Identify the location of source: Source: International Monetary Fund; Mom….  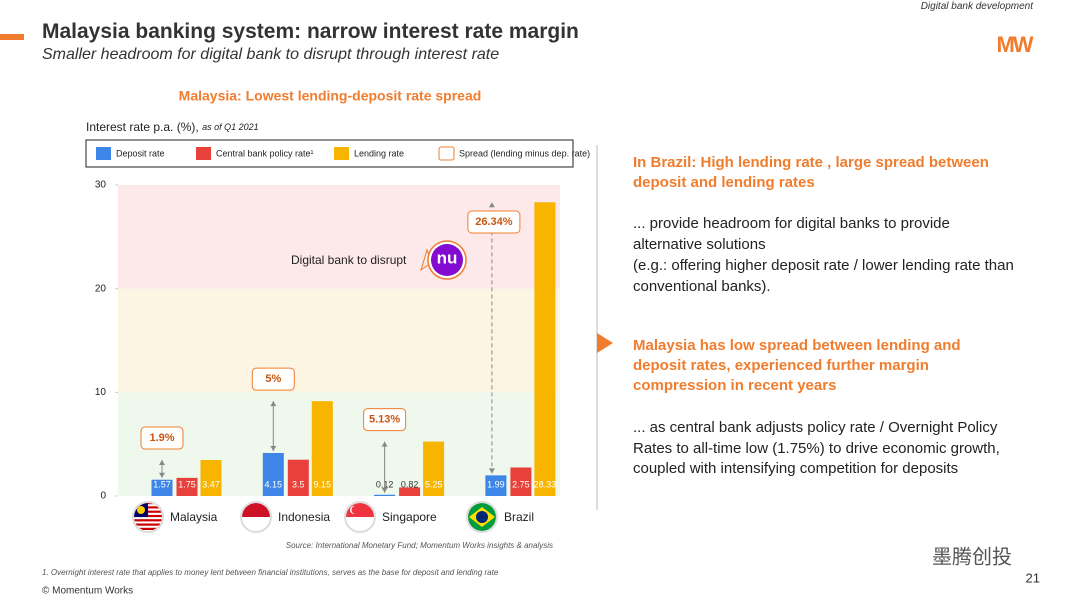
(419, 545).